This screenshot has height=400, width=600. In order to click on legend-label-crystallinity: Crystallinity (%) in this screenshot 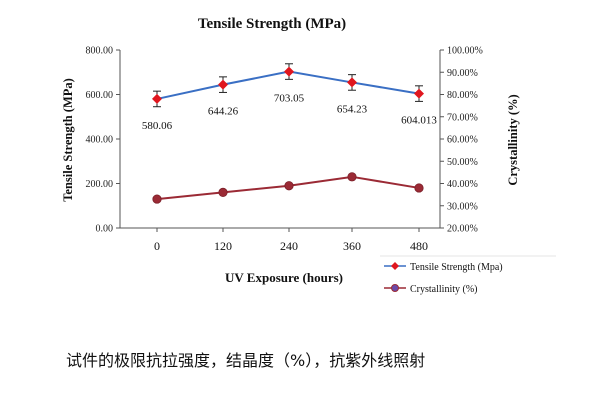, I will do `click(444, 289)`.